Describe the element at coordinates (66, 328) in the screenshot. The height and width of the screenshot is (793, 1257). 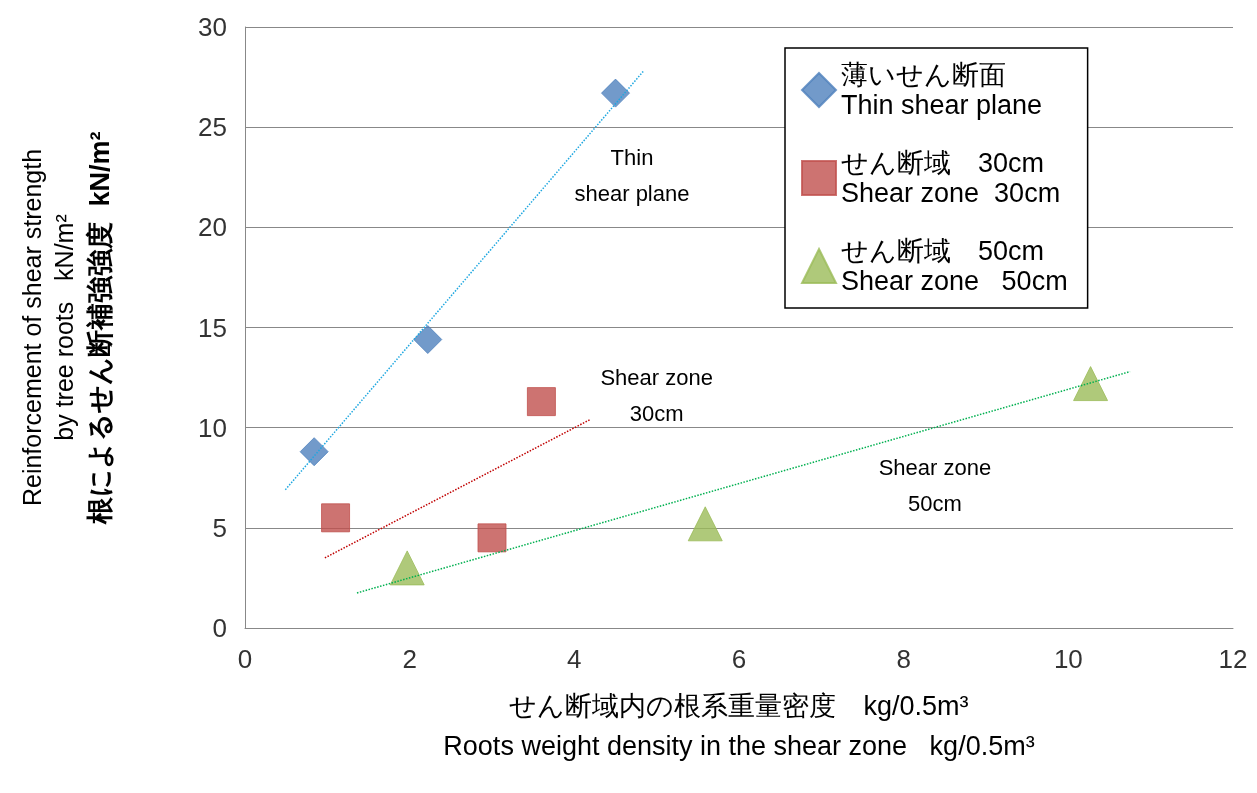
I see `y-axis-title: Reinforcement of shear strength by tree roots kN/m² 根によるせん断補強強度 kN/m²` at that location.